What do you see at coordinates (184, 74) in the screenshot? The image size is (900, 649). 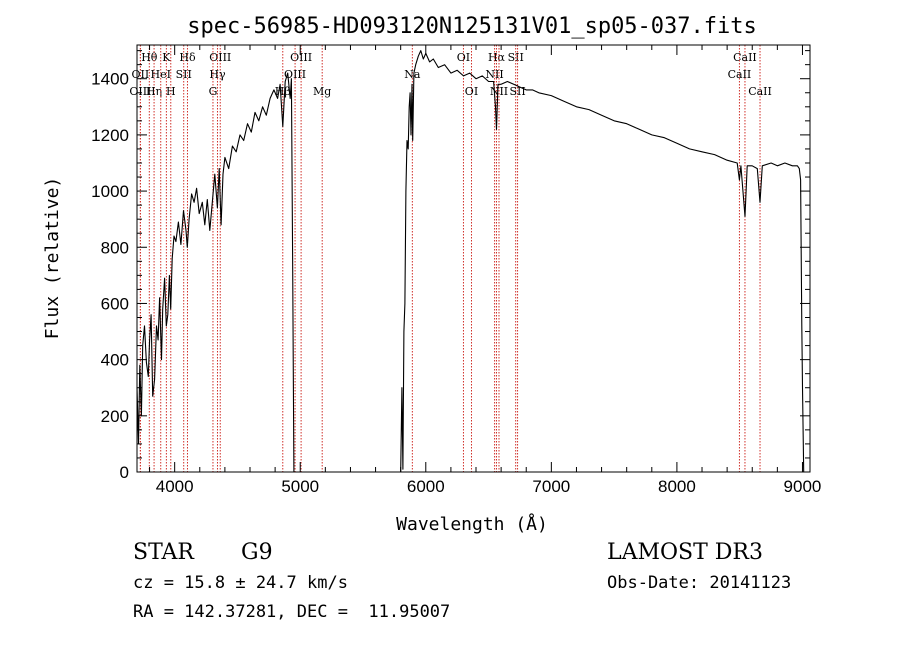 I see `line-marker-label-7: SII` at bounding box center [184, 74].